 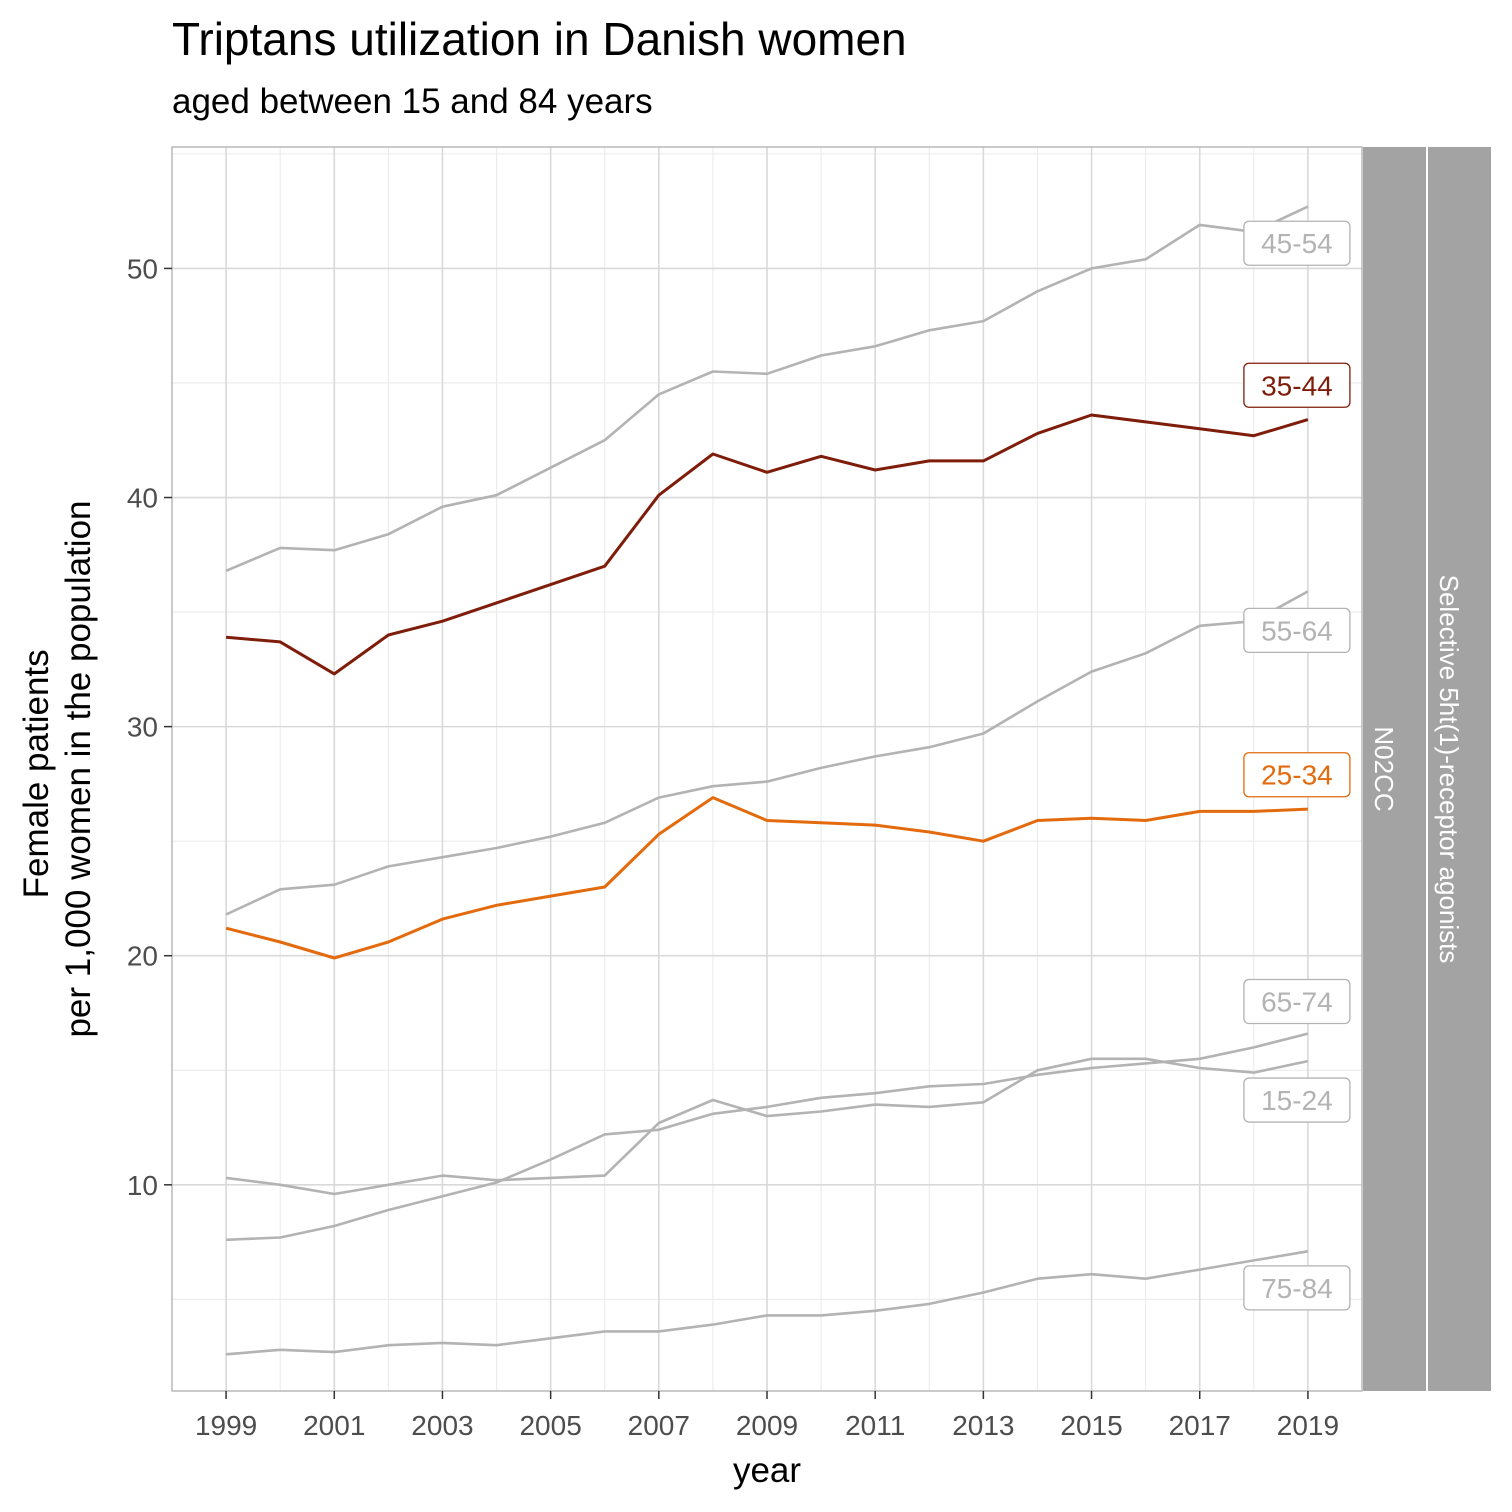 I want to click on y-axis-title-line1: Female patients, so click(x=36, y=773).